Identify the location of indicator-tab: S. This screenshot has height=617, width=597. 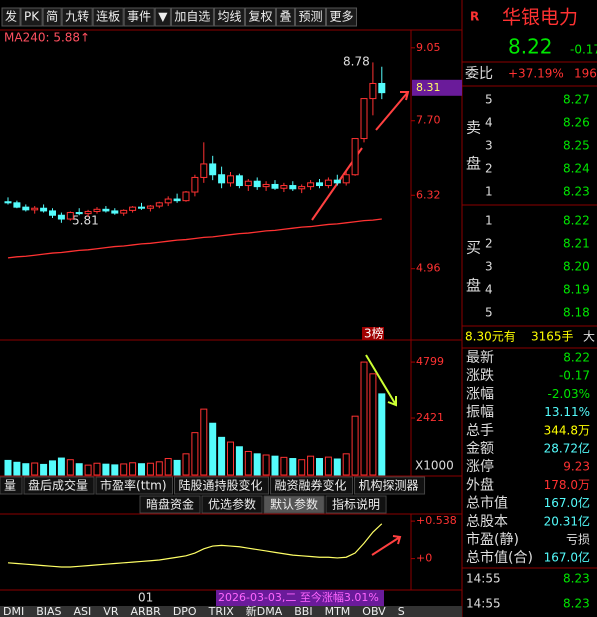
(401, 611).